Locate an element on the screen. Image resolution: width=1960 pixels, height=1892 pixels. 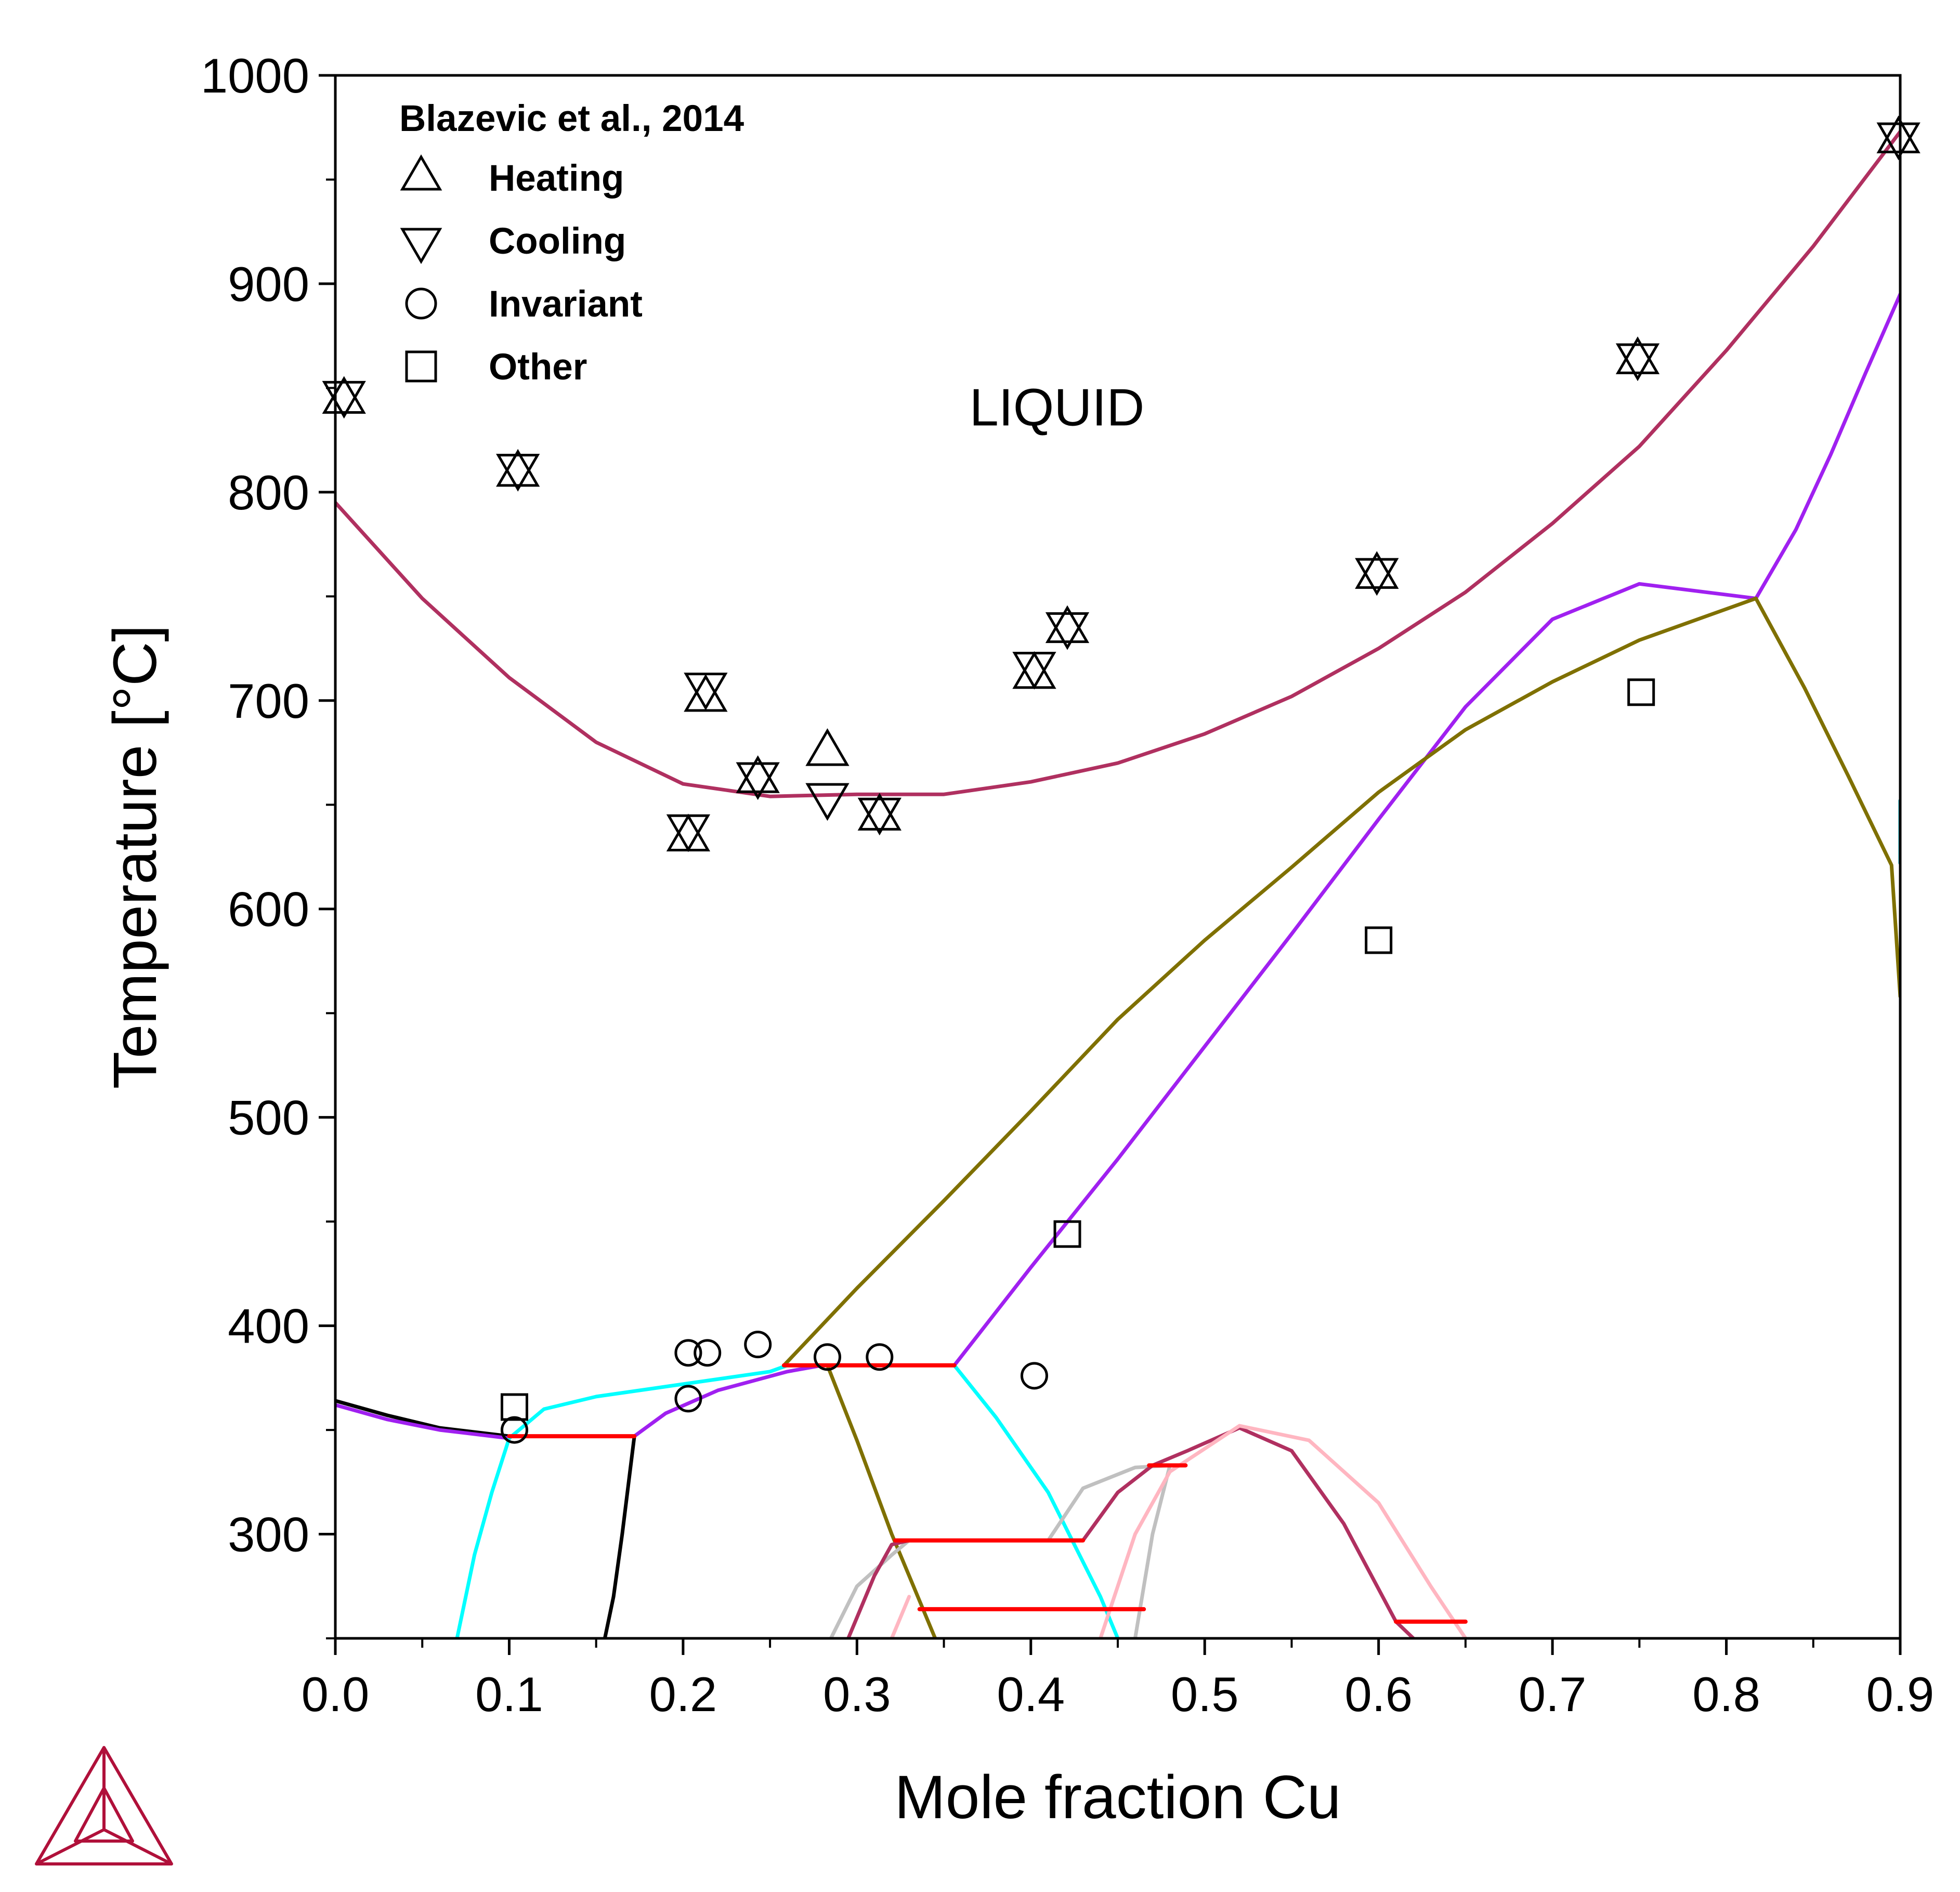
legend-label-invariant: Invariant is located at coordinates (566, 305).